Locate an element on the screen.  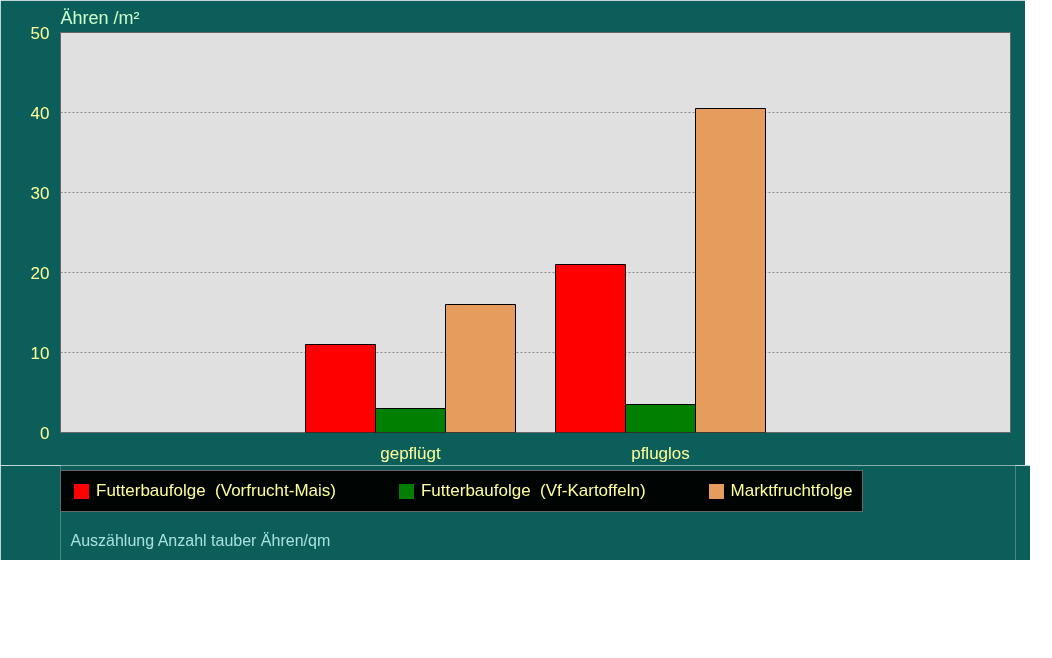
y-axis-title: Ähren /m² is located at coordinates (100, 17).